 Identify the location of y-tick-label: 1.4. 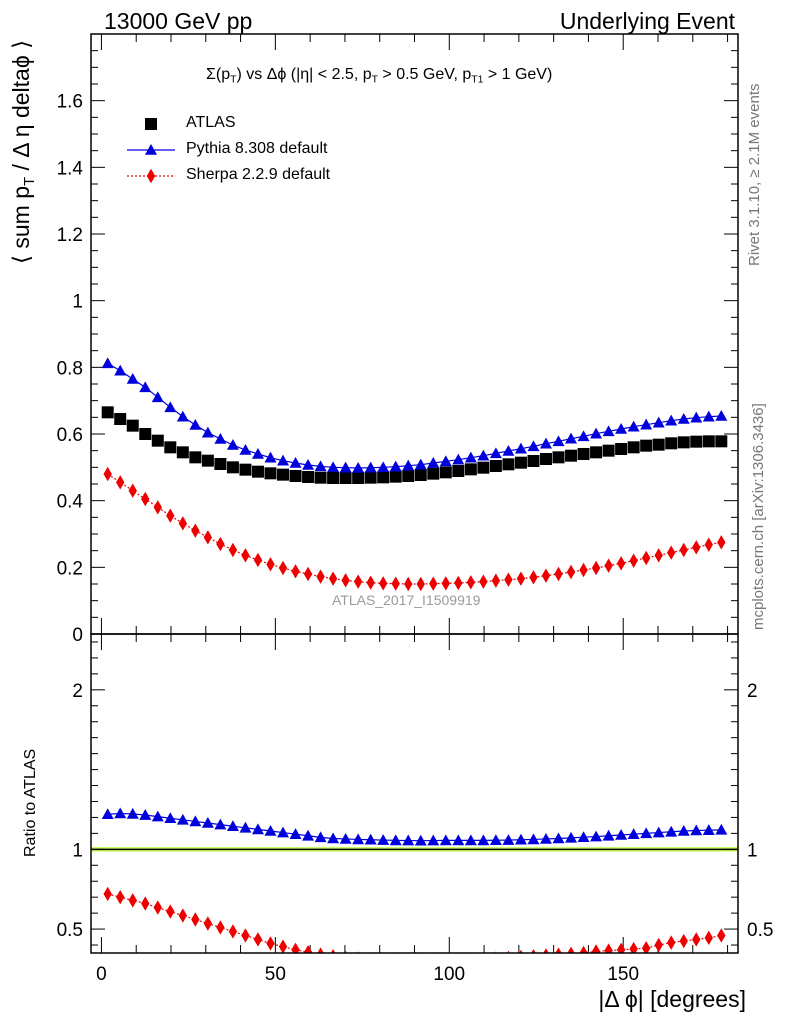
(70, 168).